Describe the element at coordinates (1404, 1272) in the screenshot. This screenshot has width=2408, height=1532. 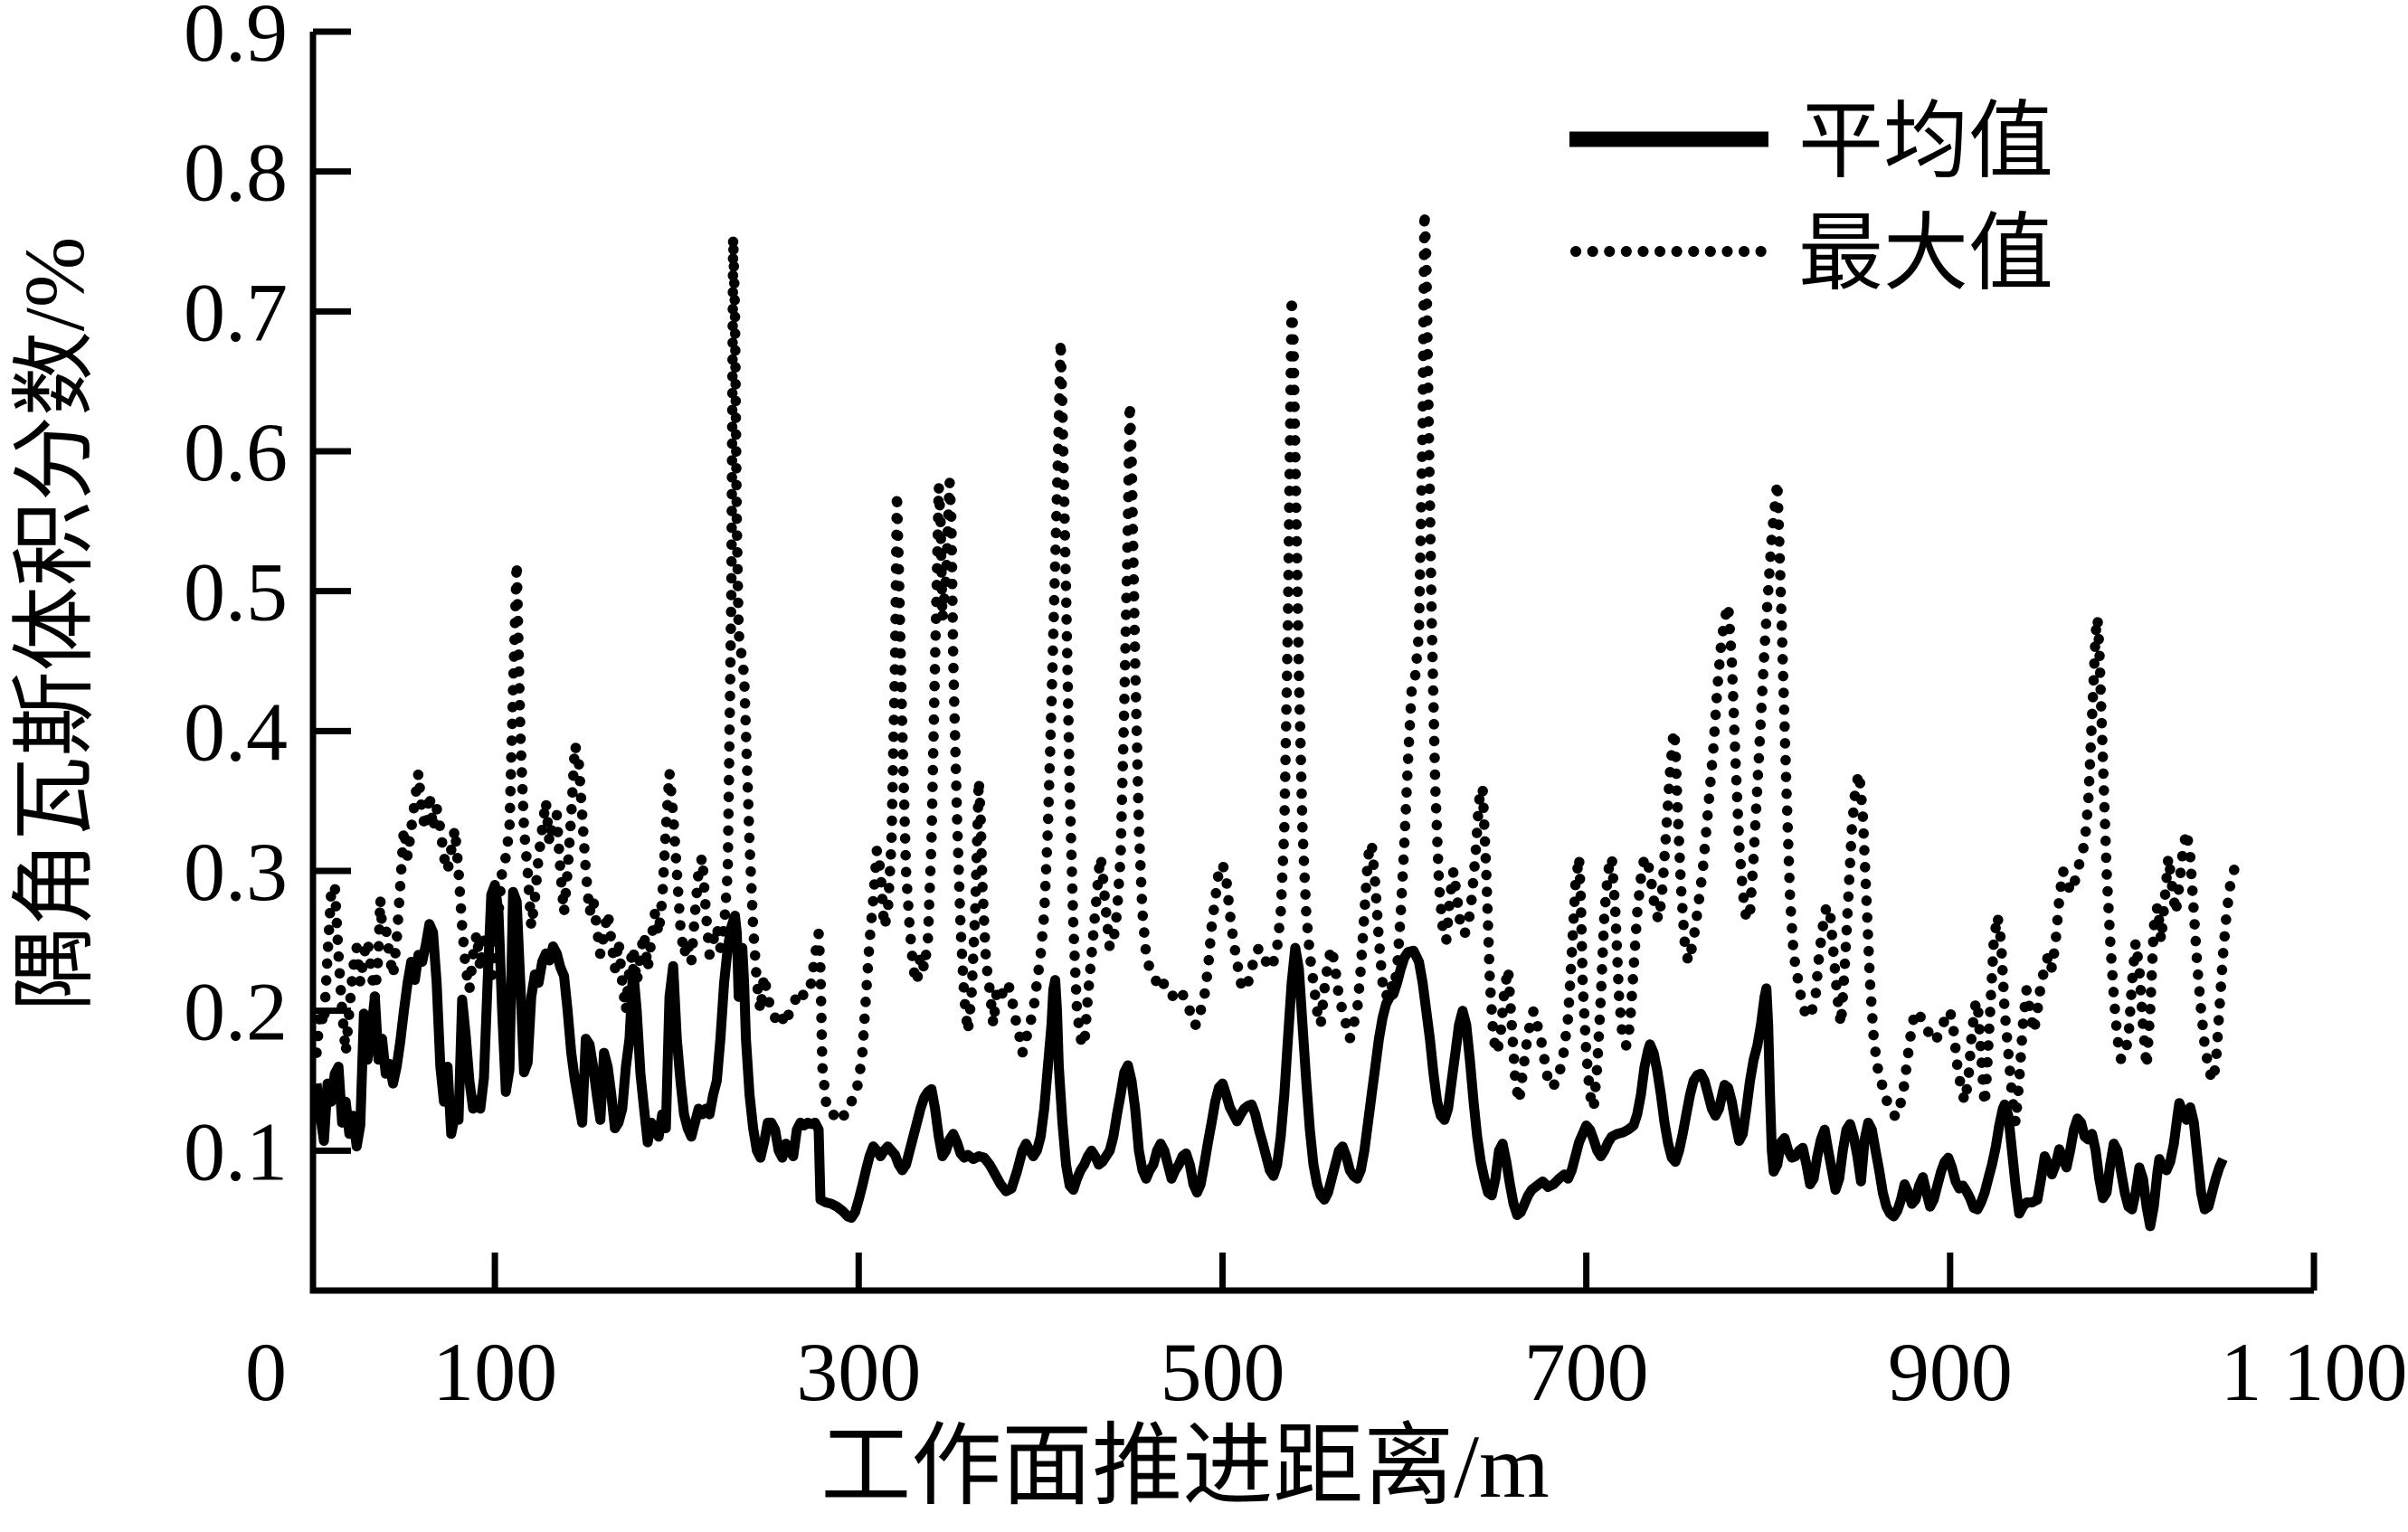
I see `x-tick-marks` at that location.